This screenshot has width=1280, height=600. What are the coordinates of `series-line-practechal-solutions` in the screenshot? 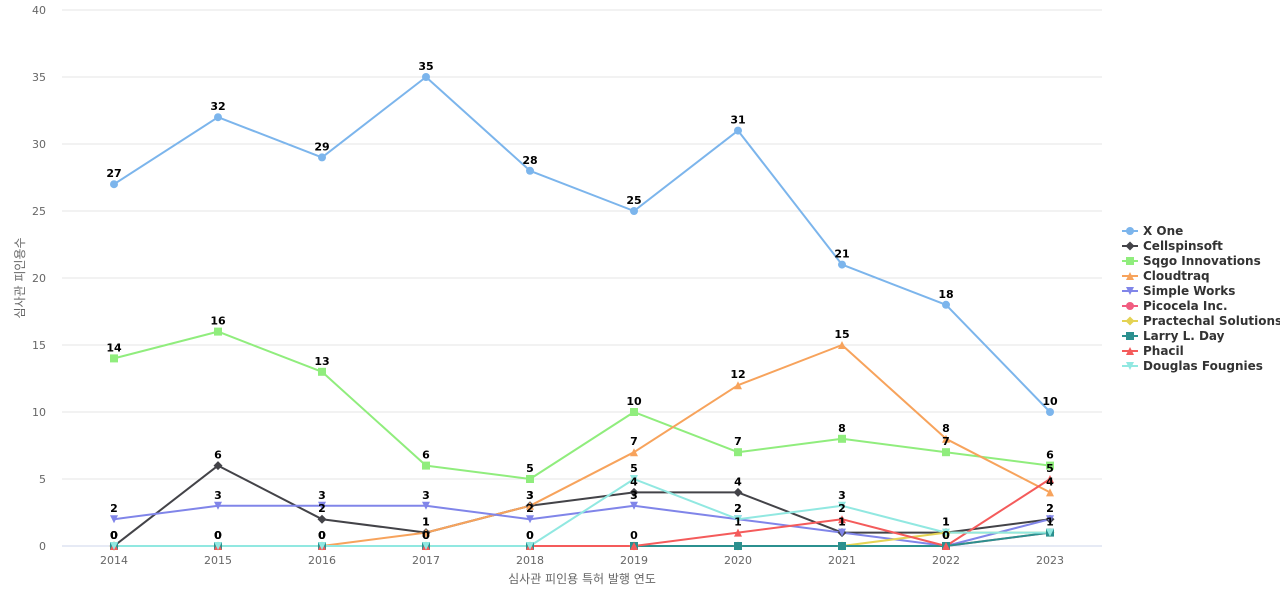 It's located at (582, 539).